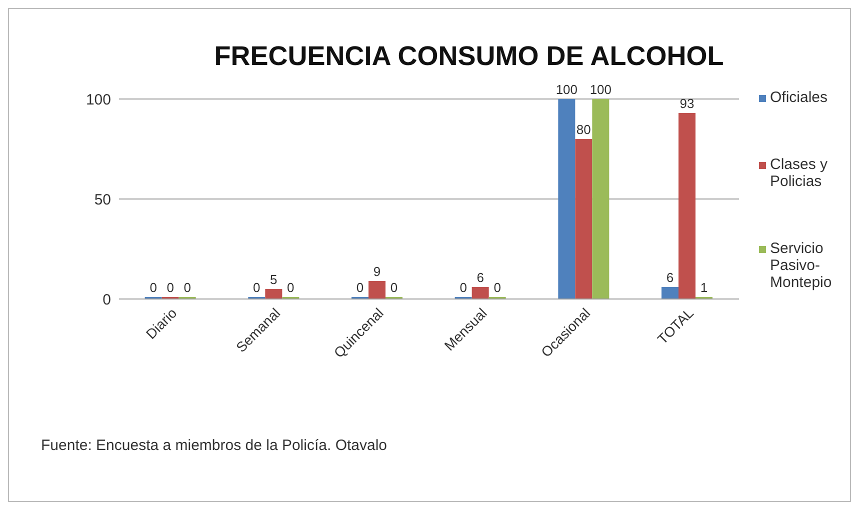  Describe the element at coordinates (106, 299) in the screenshot. I see `y-tick-label: 0` at that location.